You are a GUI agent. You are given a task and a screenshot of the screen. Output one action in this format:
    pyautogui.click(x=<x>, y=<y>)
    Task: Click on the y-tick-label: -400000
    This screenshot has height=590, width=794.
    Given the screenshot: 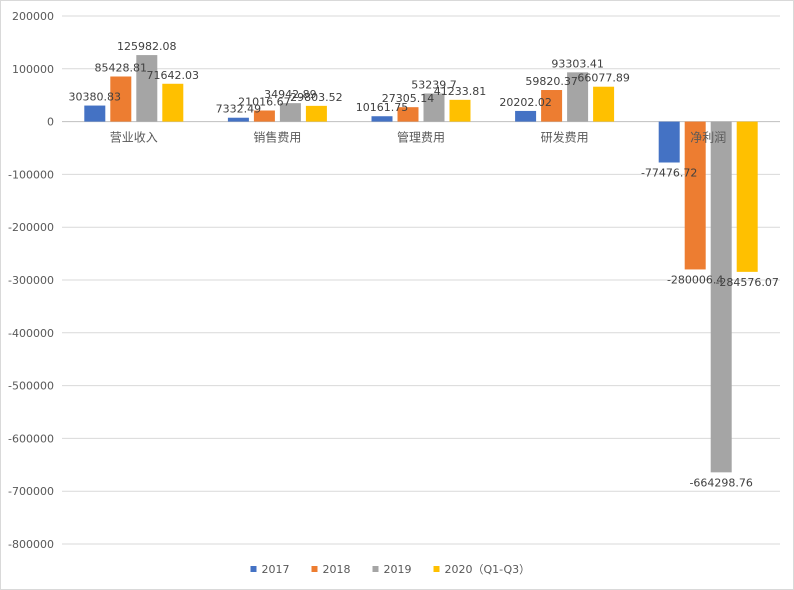 What is the action you would take?
    pyautogui.click(x=31, y=333)
    